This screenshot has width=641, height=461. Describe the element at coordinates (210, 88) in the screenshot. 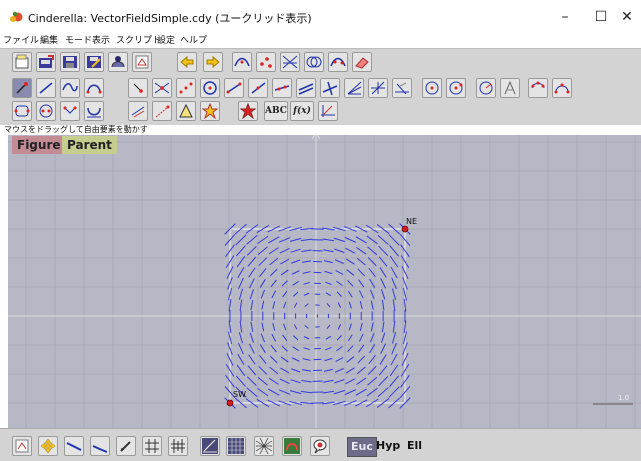

I see `circle-button` at that location.